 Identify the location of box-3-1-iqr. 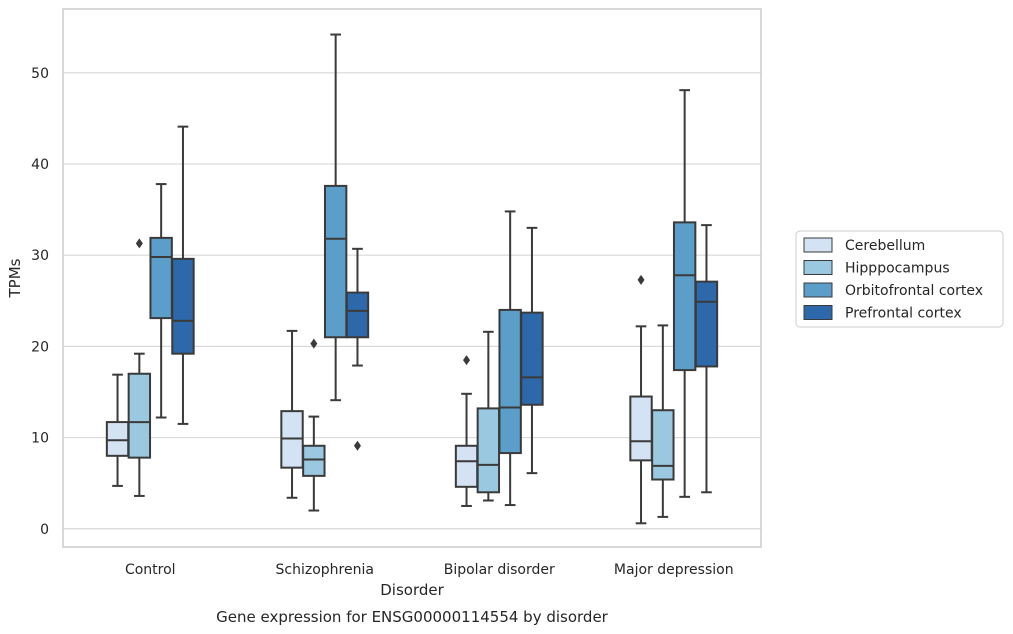
(466, 466).